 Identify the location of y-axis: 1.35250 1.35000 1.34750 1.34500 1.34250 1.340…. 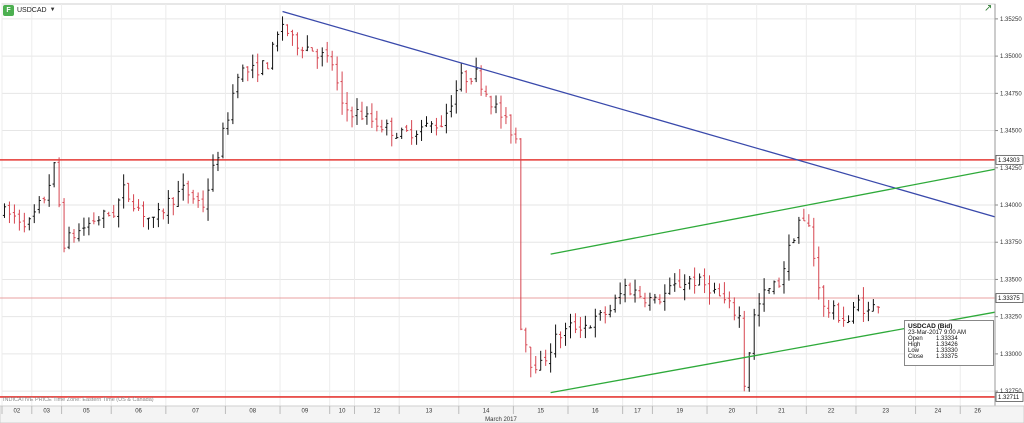
(1008, 205).